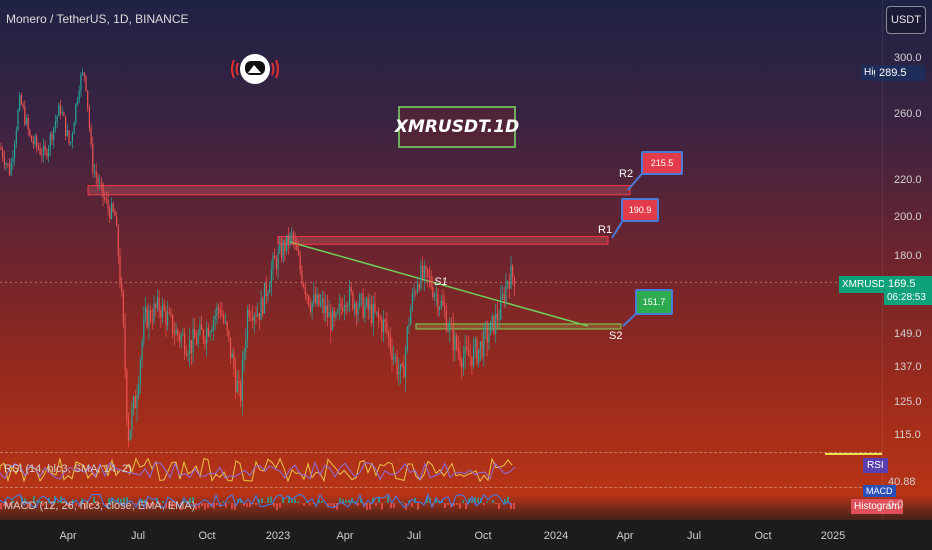 The height and width of the screenshot is (550, 932). I want to click on rsi-badge: RSI, so click(875, 465).